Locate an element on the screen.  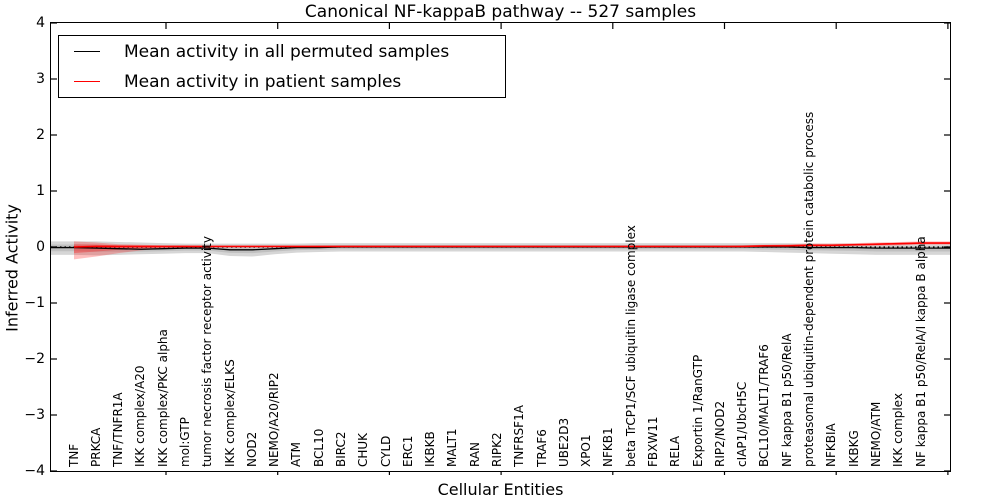
legend-label-patient: Mean activity in patient samples is located at coordinates (263, 81).